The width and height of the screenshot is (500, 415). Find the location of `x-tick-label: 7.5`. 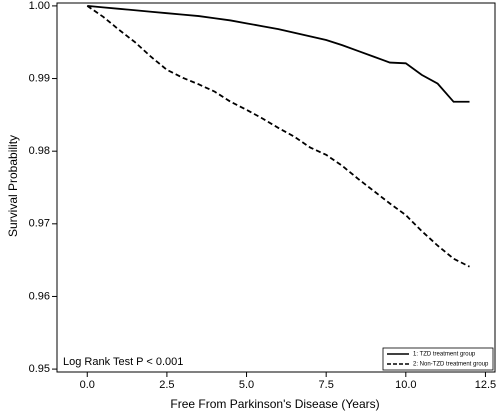

x-tick-label: 7.5 is located at coordinates (326, 385).